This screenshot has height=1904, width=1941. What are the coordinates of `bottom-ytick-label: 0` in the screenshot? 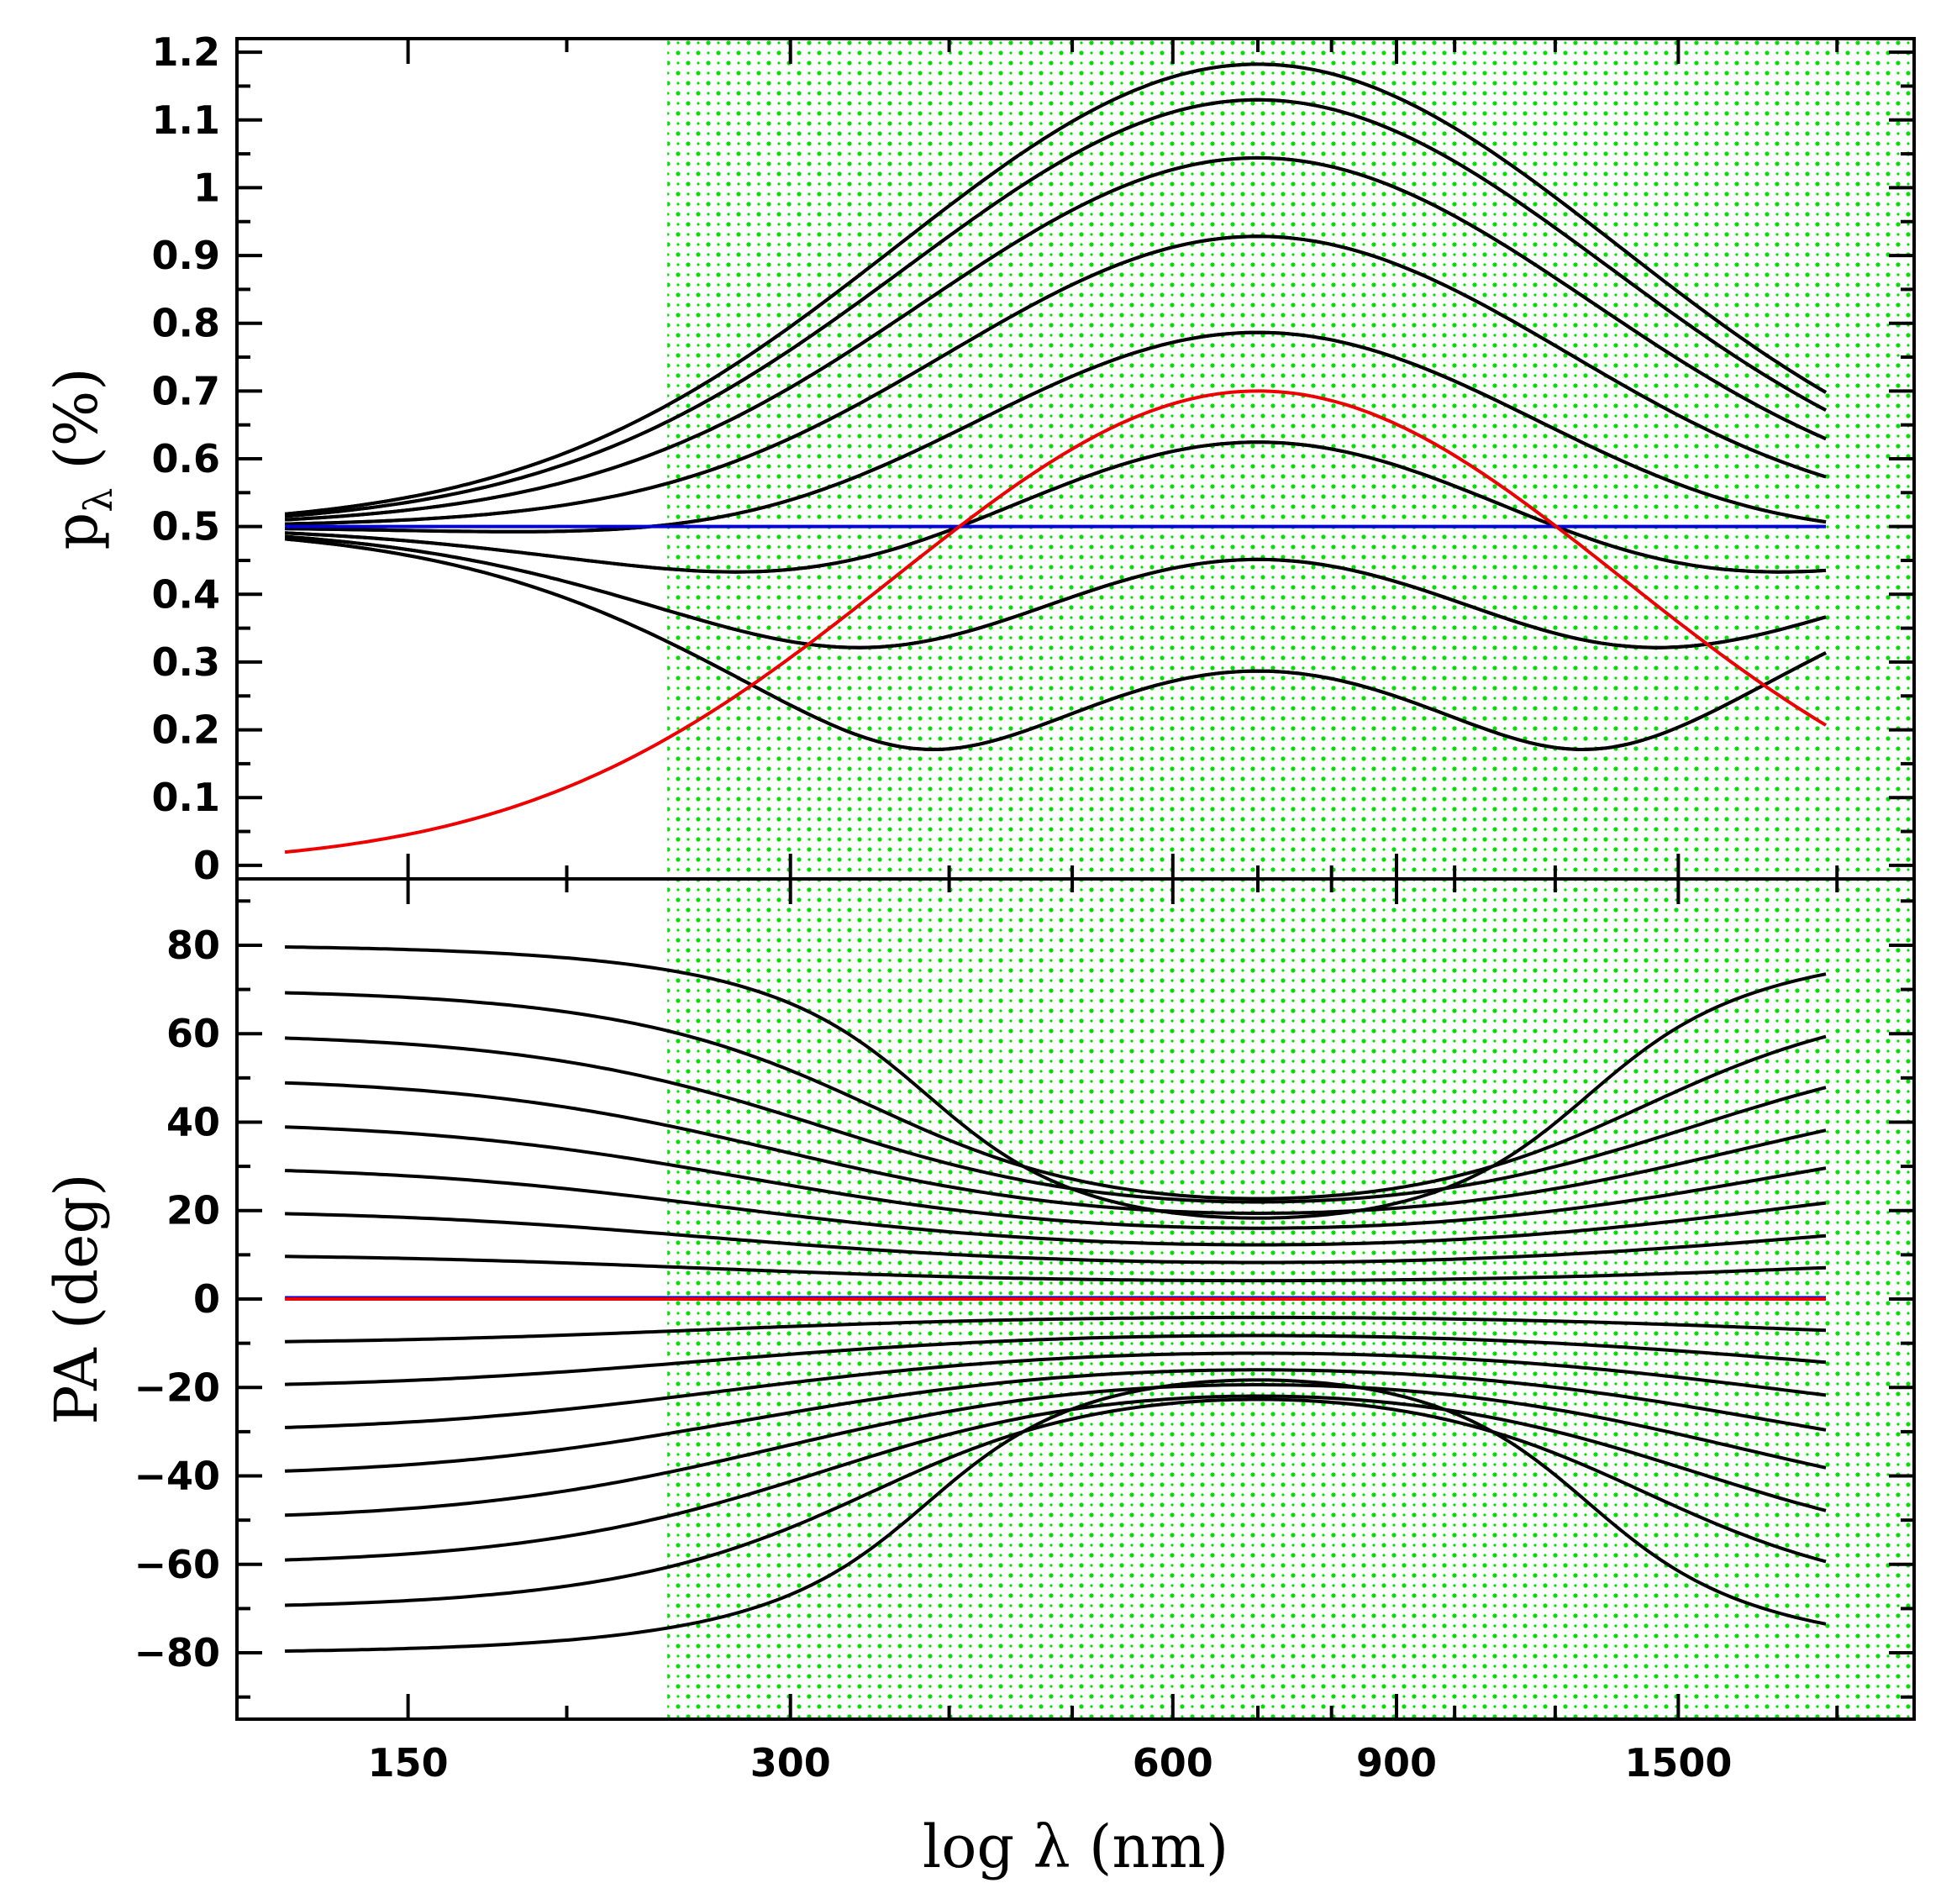 It's located at (207, 1299).